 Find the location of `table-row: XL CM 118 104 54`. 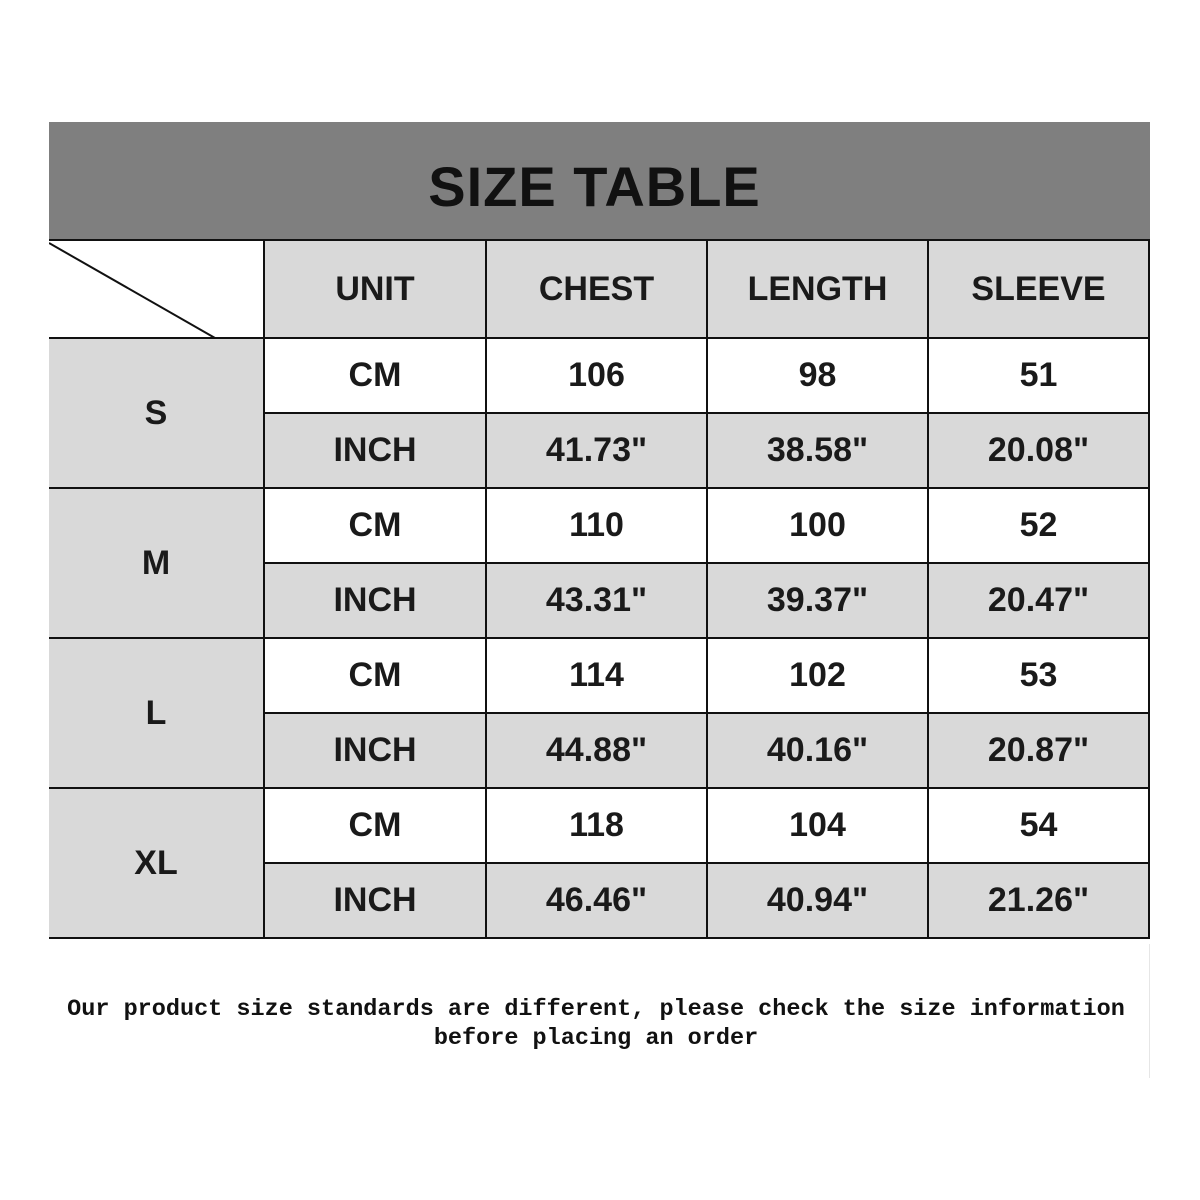

table-row: XL CM 118 104 54 is located at coordinates (599, 863).